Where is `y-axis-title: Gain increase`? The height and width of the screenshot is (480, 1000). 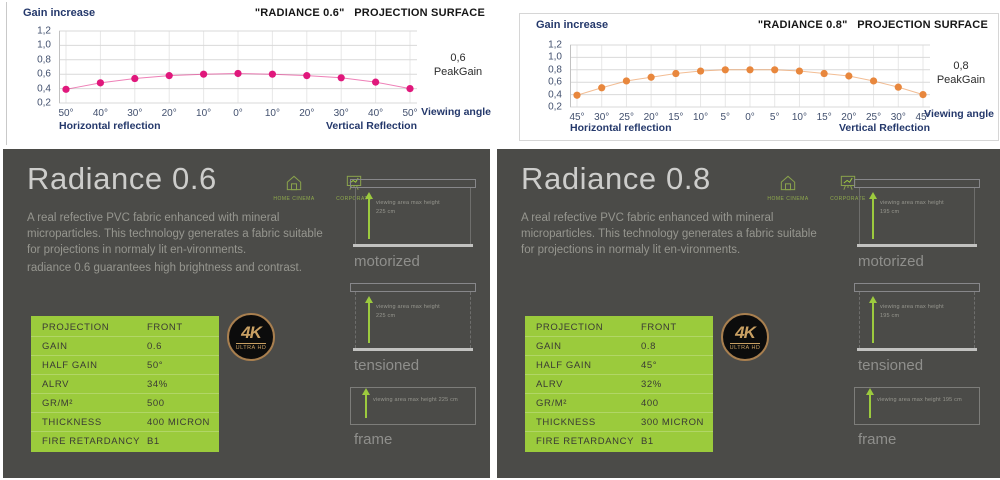
y-axis-title: Gain increase is located at coordinates (59, 13).